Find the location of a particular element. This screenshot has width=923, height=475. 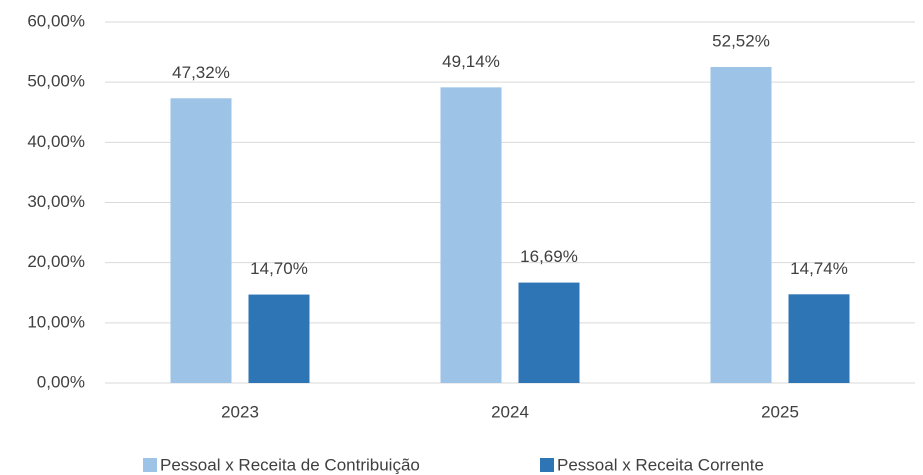

data-label: 52,52% is located at coordinates (741, 40).